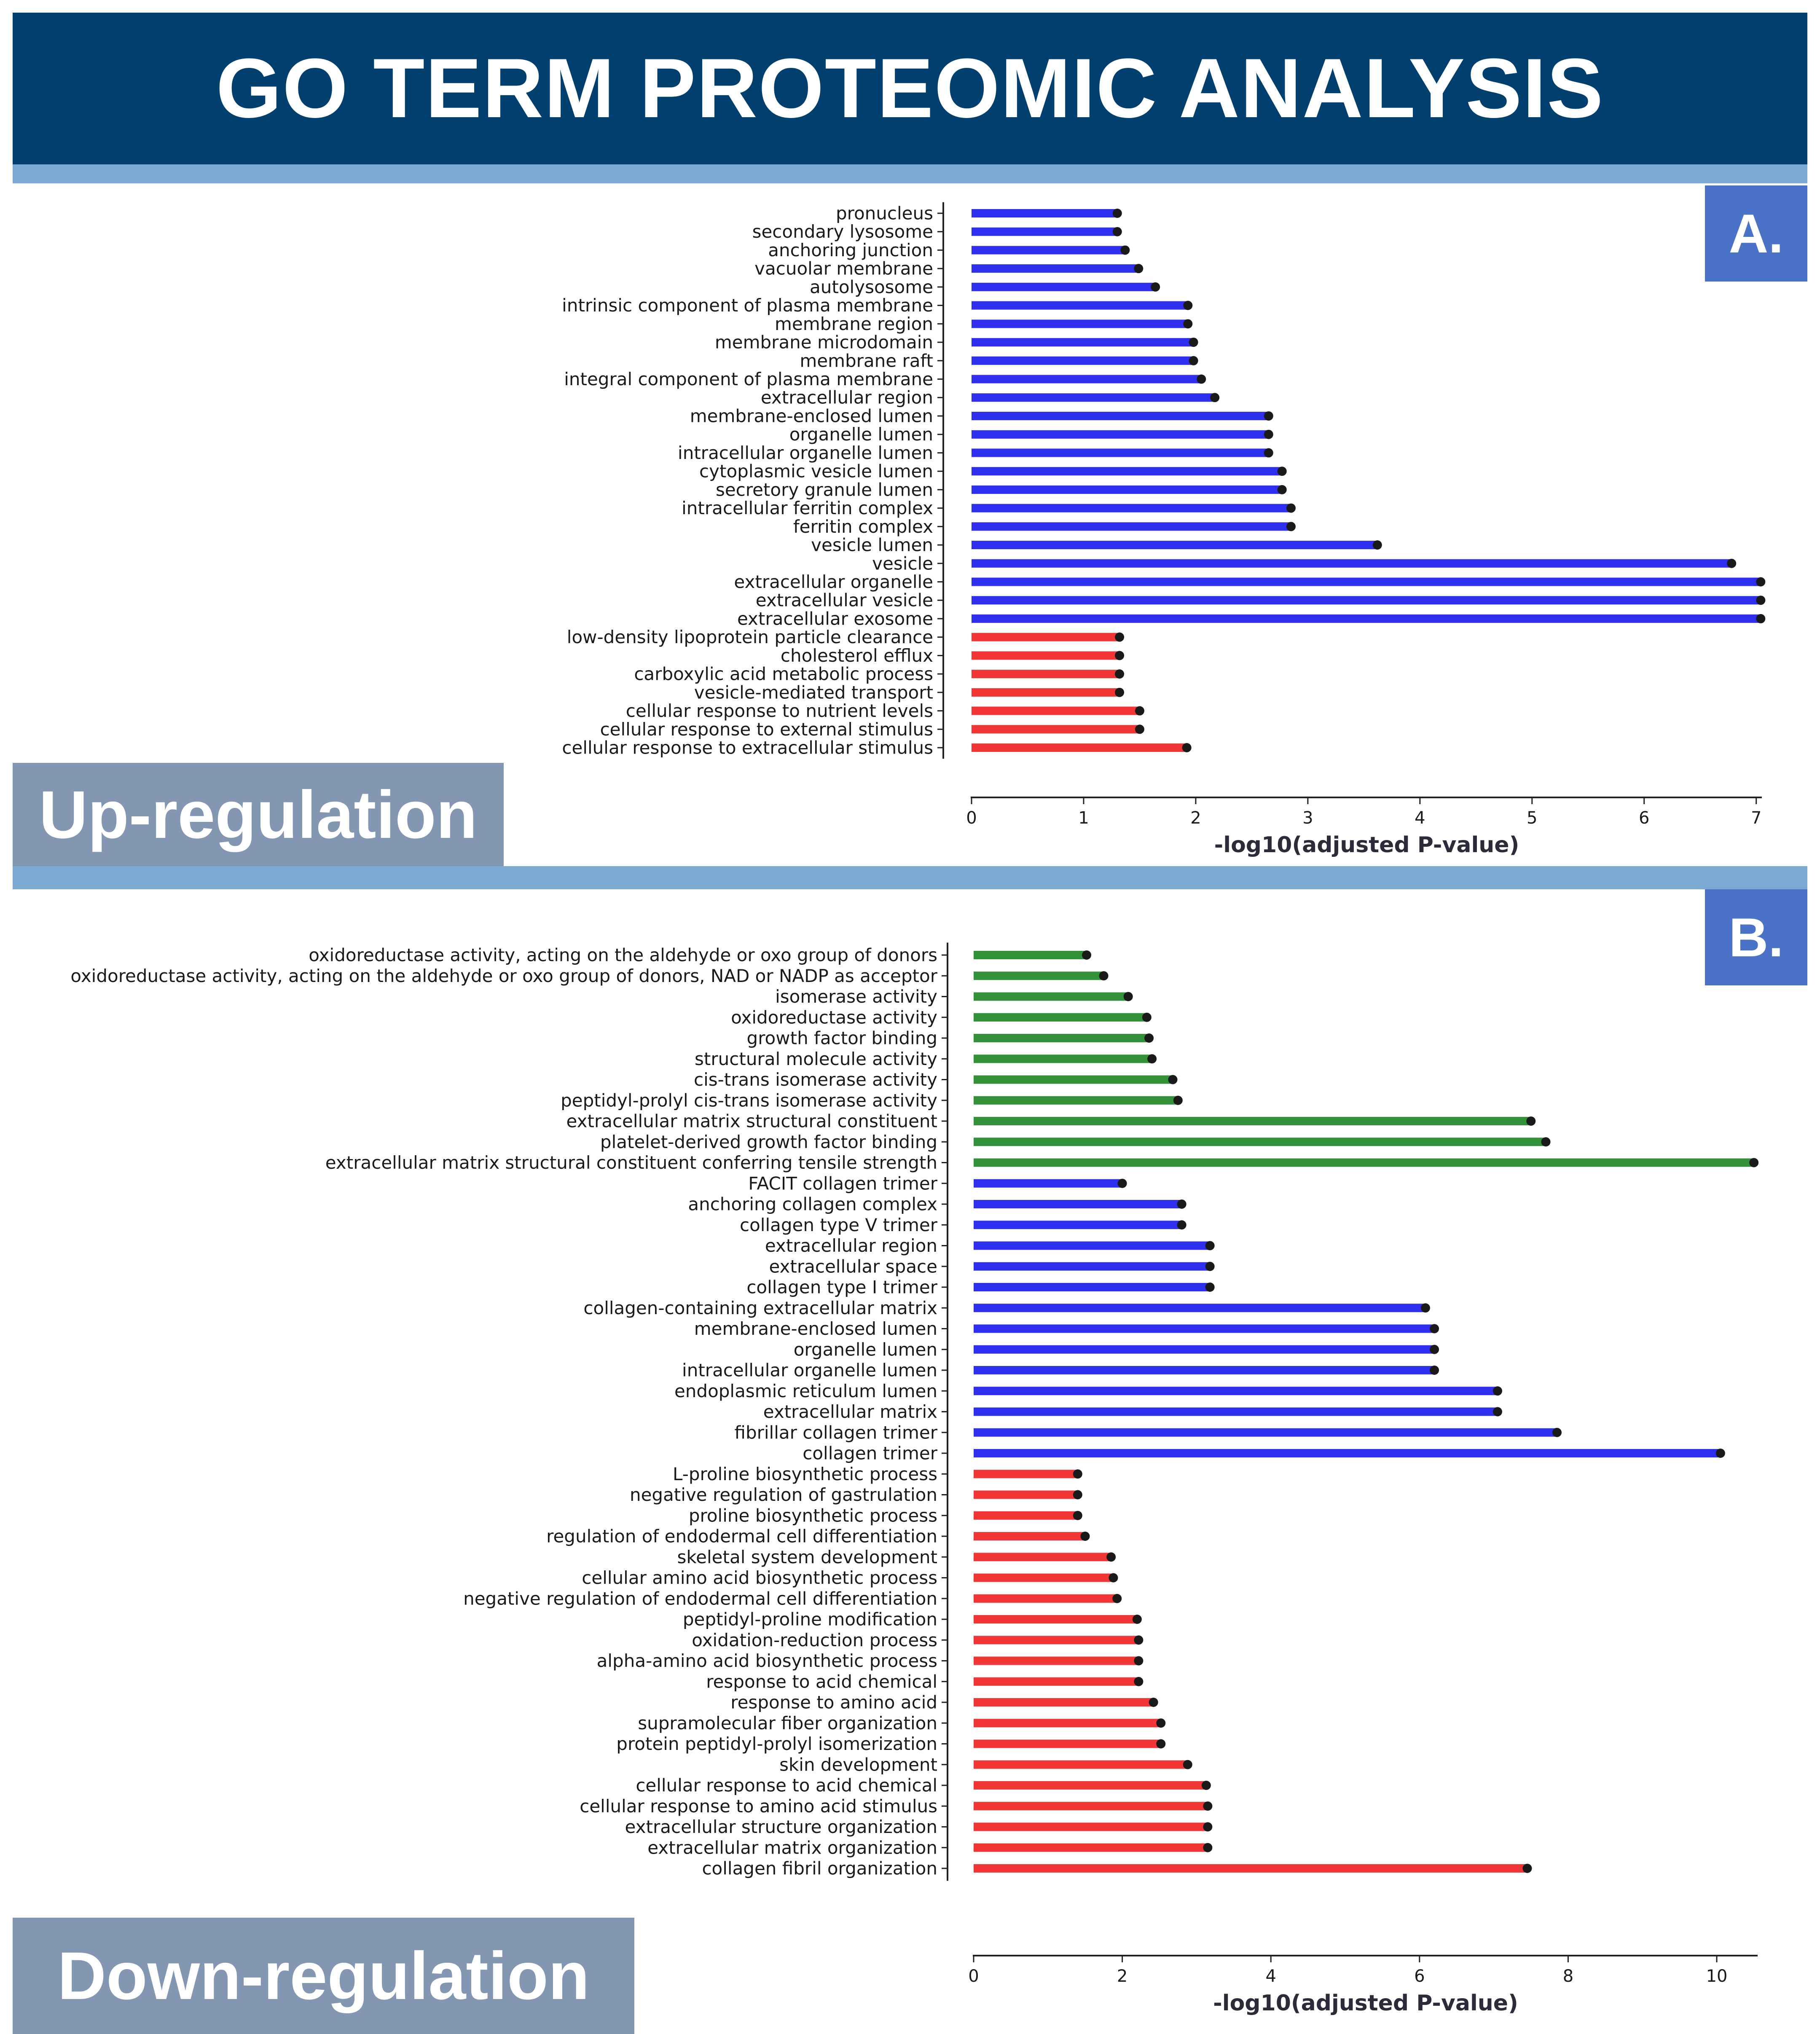  Describe the element at coordinates (834, 1018) in the screenshot. I see `chart-b-category-label: oxidoreductase activity` at that location.